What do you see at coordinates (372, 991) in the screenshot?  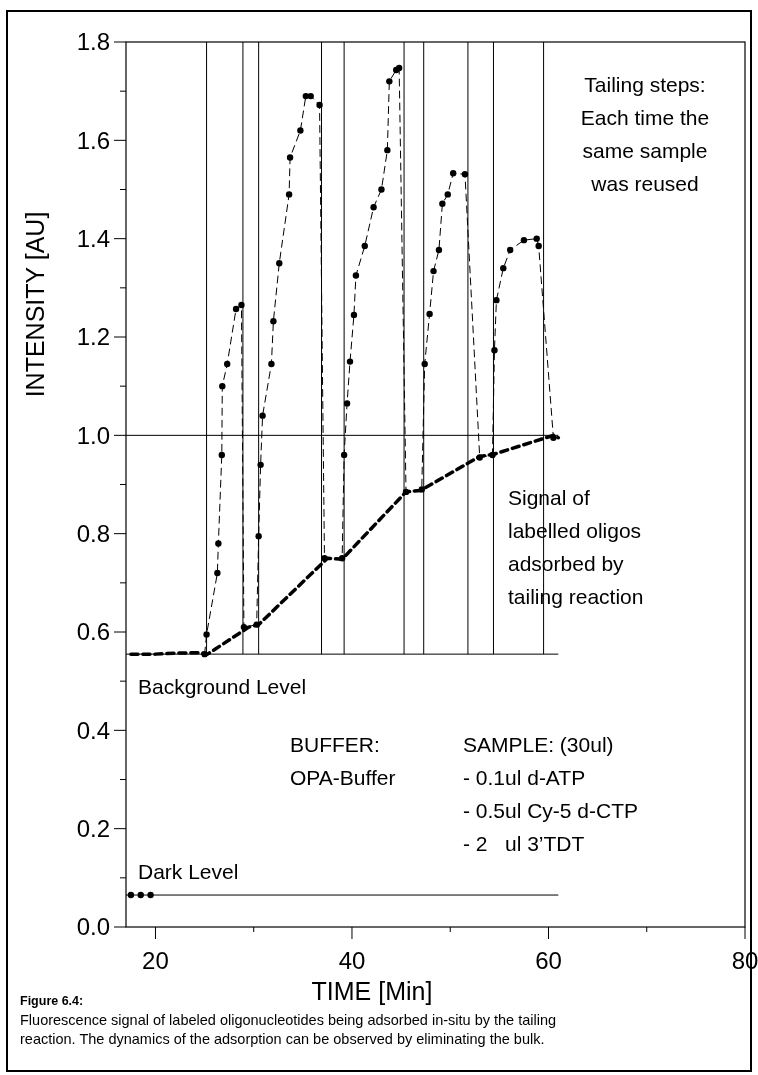 I see `x-axis-title: TIME [Min]` at bounding box center [372, 991].